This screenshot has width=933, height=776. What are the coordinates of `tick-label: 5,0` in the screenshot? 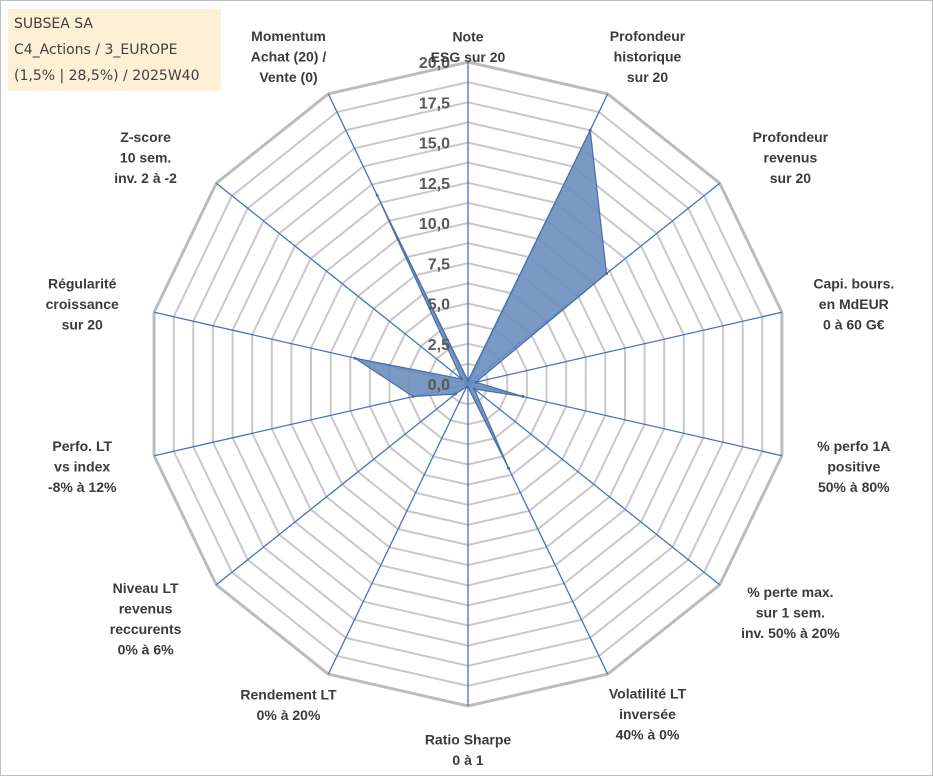 It's located at (439, 305).